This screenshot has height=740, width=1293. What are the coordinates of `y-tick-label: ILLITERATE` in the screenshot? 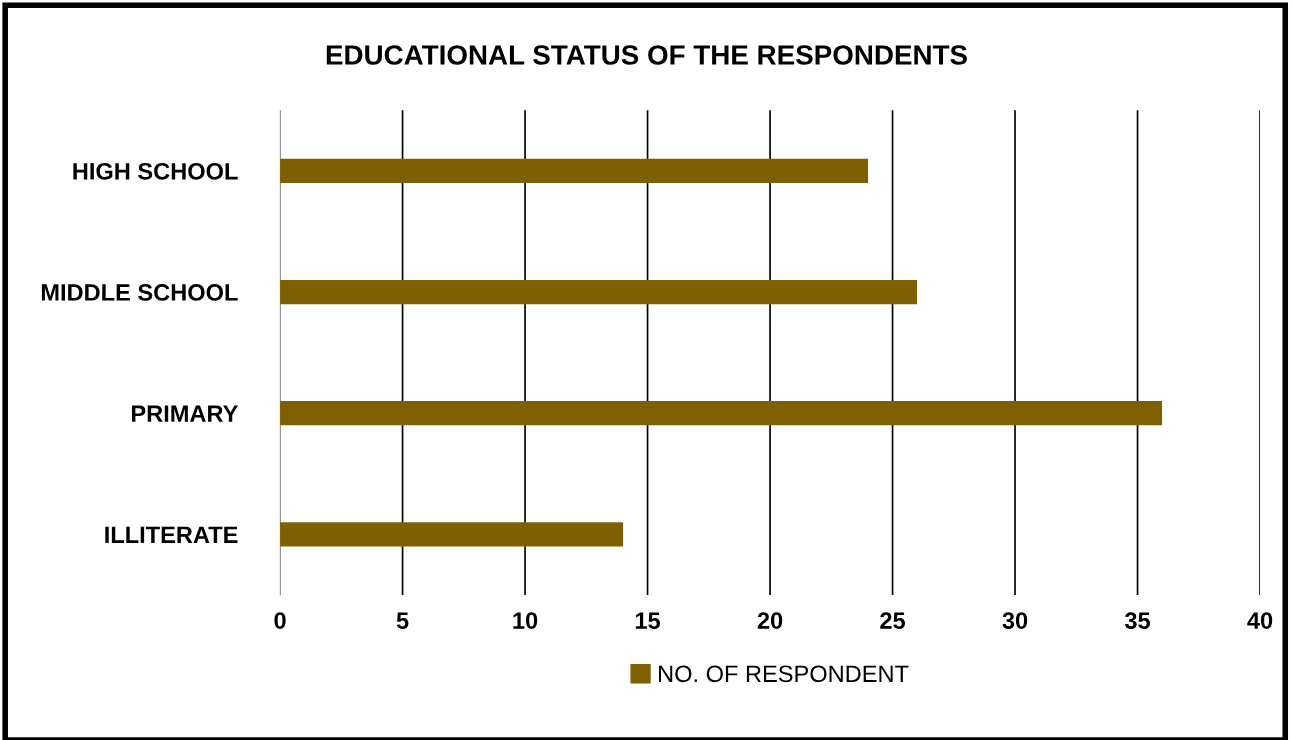 It's located at (171, 534).